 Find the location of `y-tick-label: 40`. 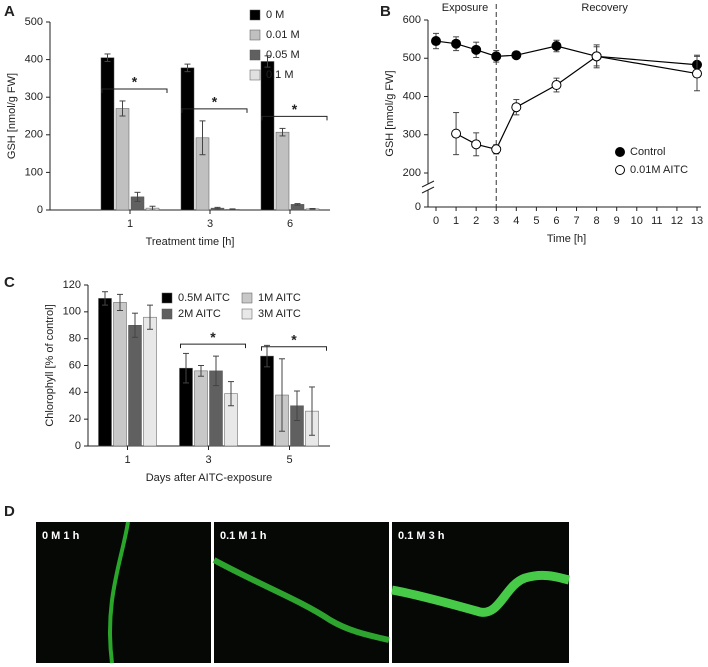

y-tick-label: 40 is located at coordinates (75, 392).